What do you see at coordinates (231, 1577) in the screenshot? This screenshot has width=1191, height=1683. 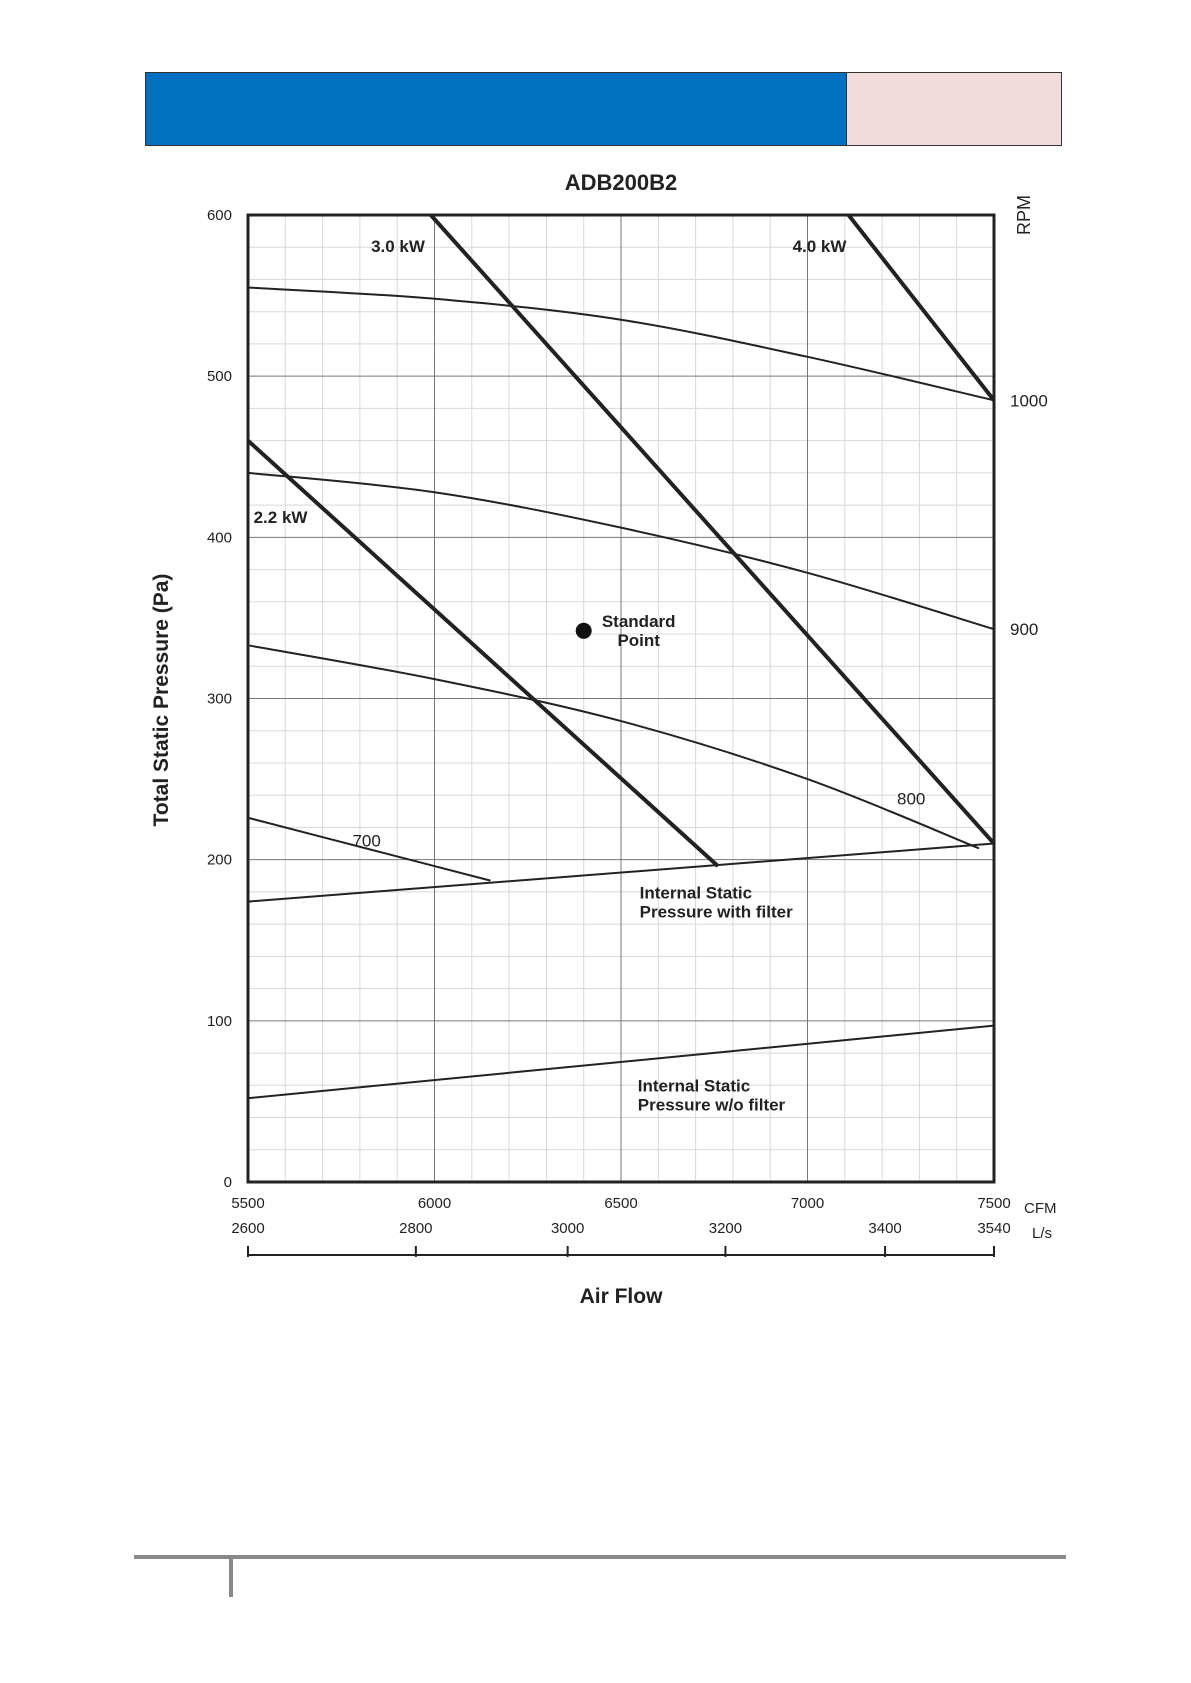 I see `footer-divider` at bounding box center [231, 1577].